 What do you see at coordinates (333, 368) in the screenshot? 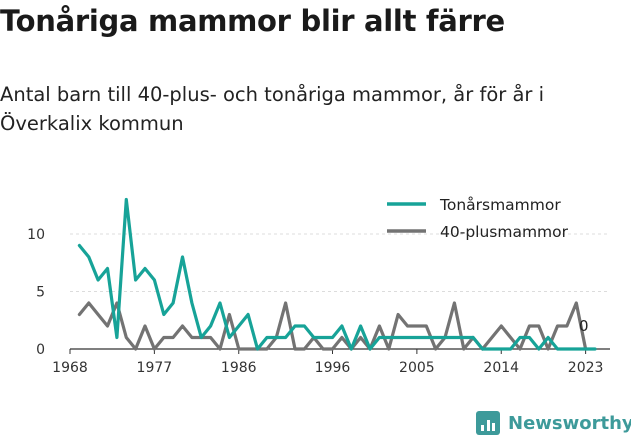
I see `x-tick-label: 1996` at bounding box center [333, 368].